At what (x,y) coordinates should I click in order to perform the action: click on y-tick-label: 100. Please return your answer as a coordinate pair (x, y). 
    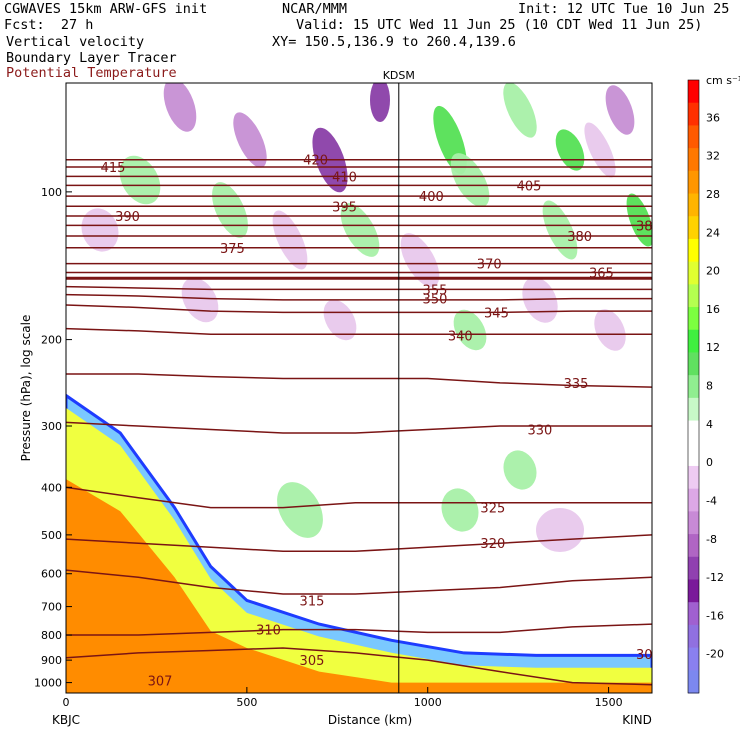
    Looking at the image, I should click on (51, 192).